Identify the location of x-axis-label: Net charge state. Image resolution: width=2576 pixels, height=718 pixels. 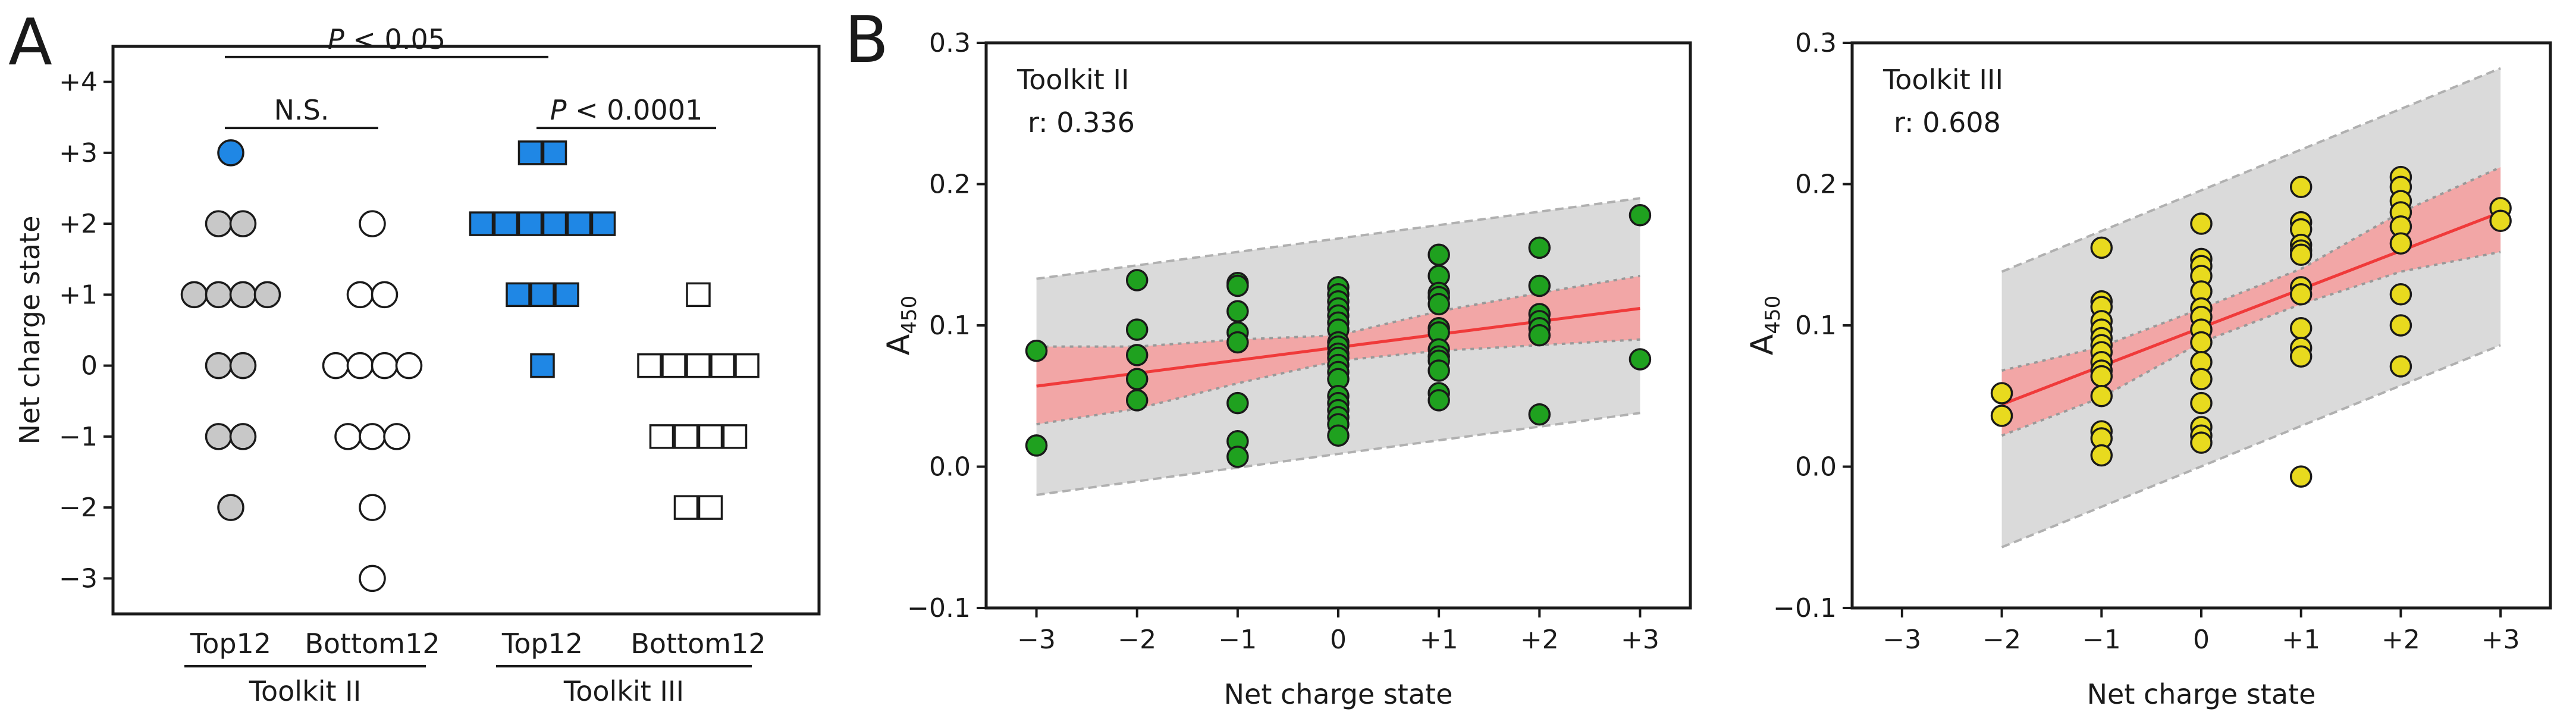
(2201, 694).